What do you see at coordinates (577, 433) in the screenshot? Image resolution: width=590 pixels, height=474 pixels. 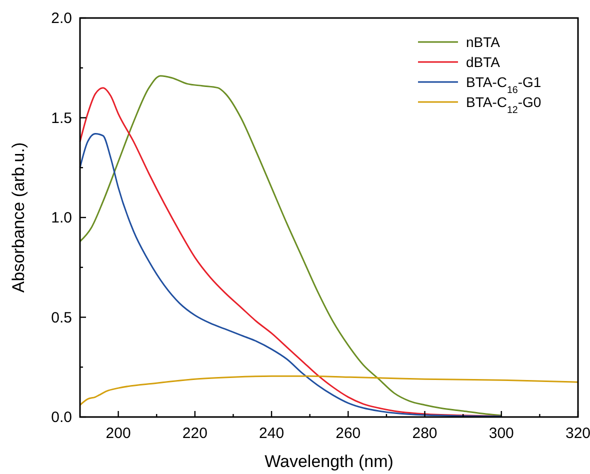 I see `x-tick-label: 320` at bounding box center [577, 433].